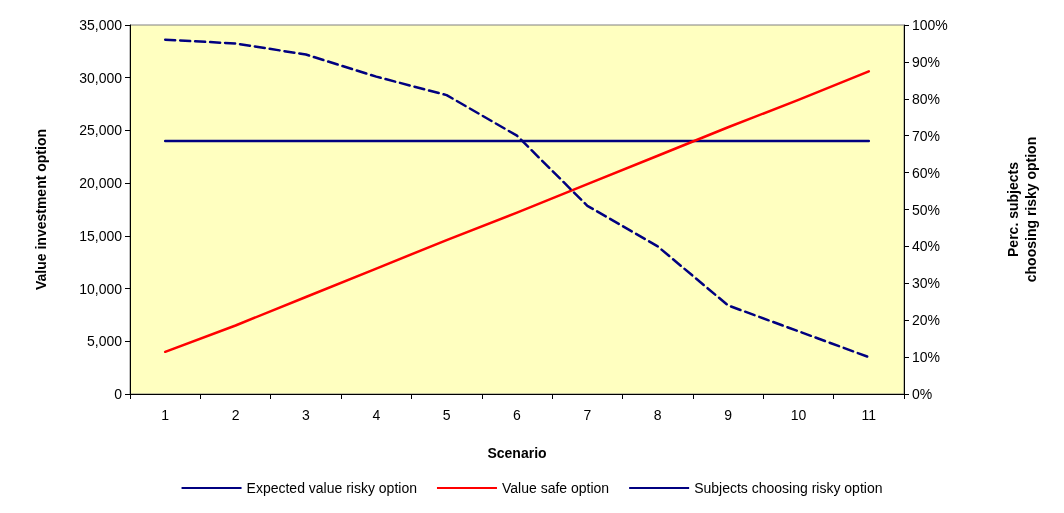 This screenshot has height=513, width=1064. I want to click on x-tick-label: 5, so click(446, 415).